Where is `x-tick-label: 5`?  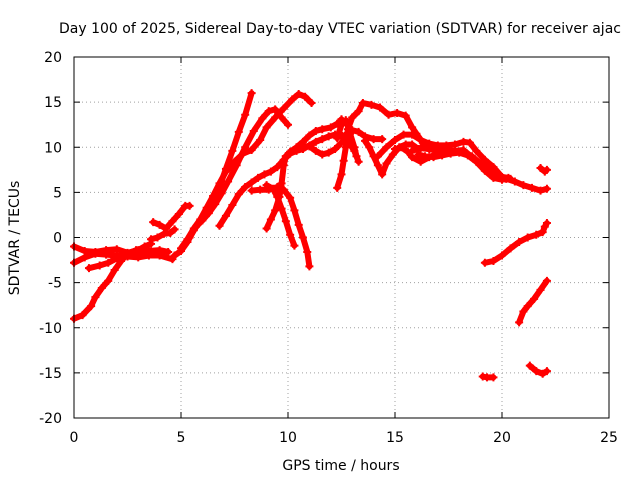 x-tick-label: 5 is located at coordinates (181, 438).